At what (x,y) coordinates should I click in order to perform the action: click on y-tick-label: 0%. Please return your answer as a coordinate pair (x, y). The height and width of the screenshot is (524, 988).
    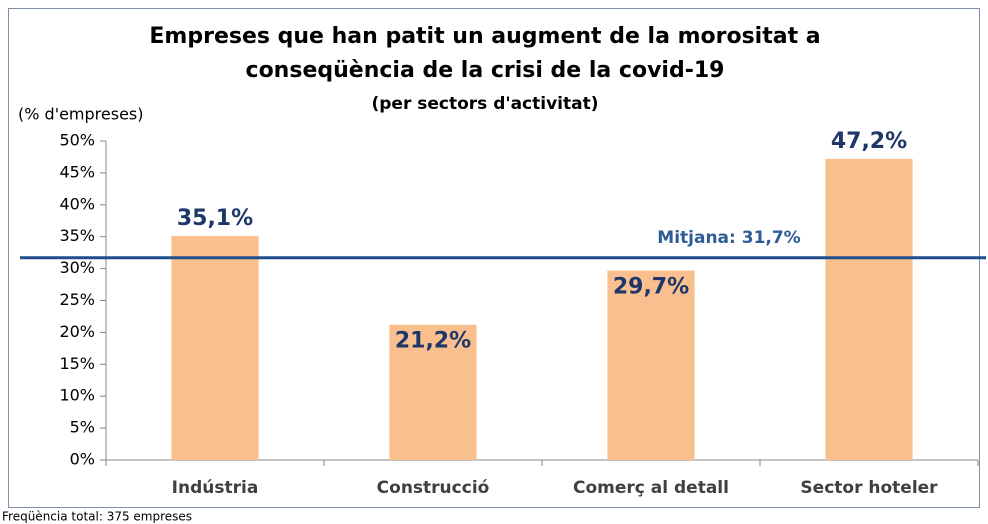
    Looking at the image, I should click on (82, 459).